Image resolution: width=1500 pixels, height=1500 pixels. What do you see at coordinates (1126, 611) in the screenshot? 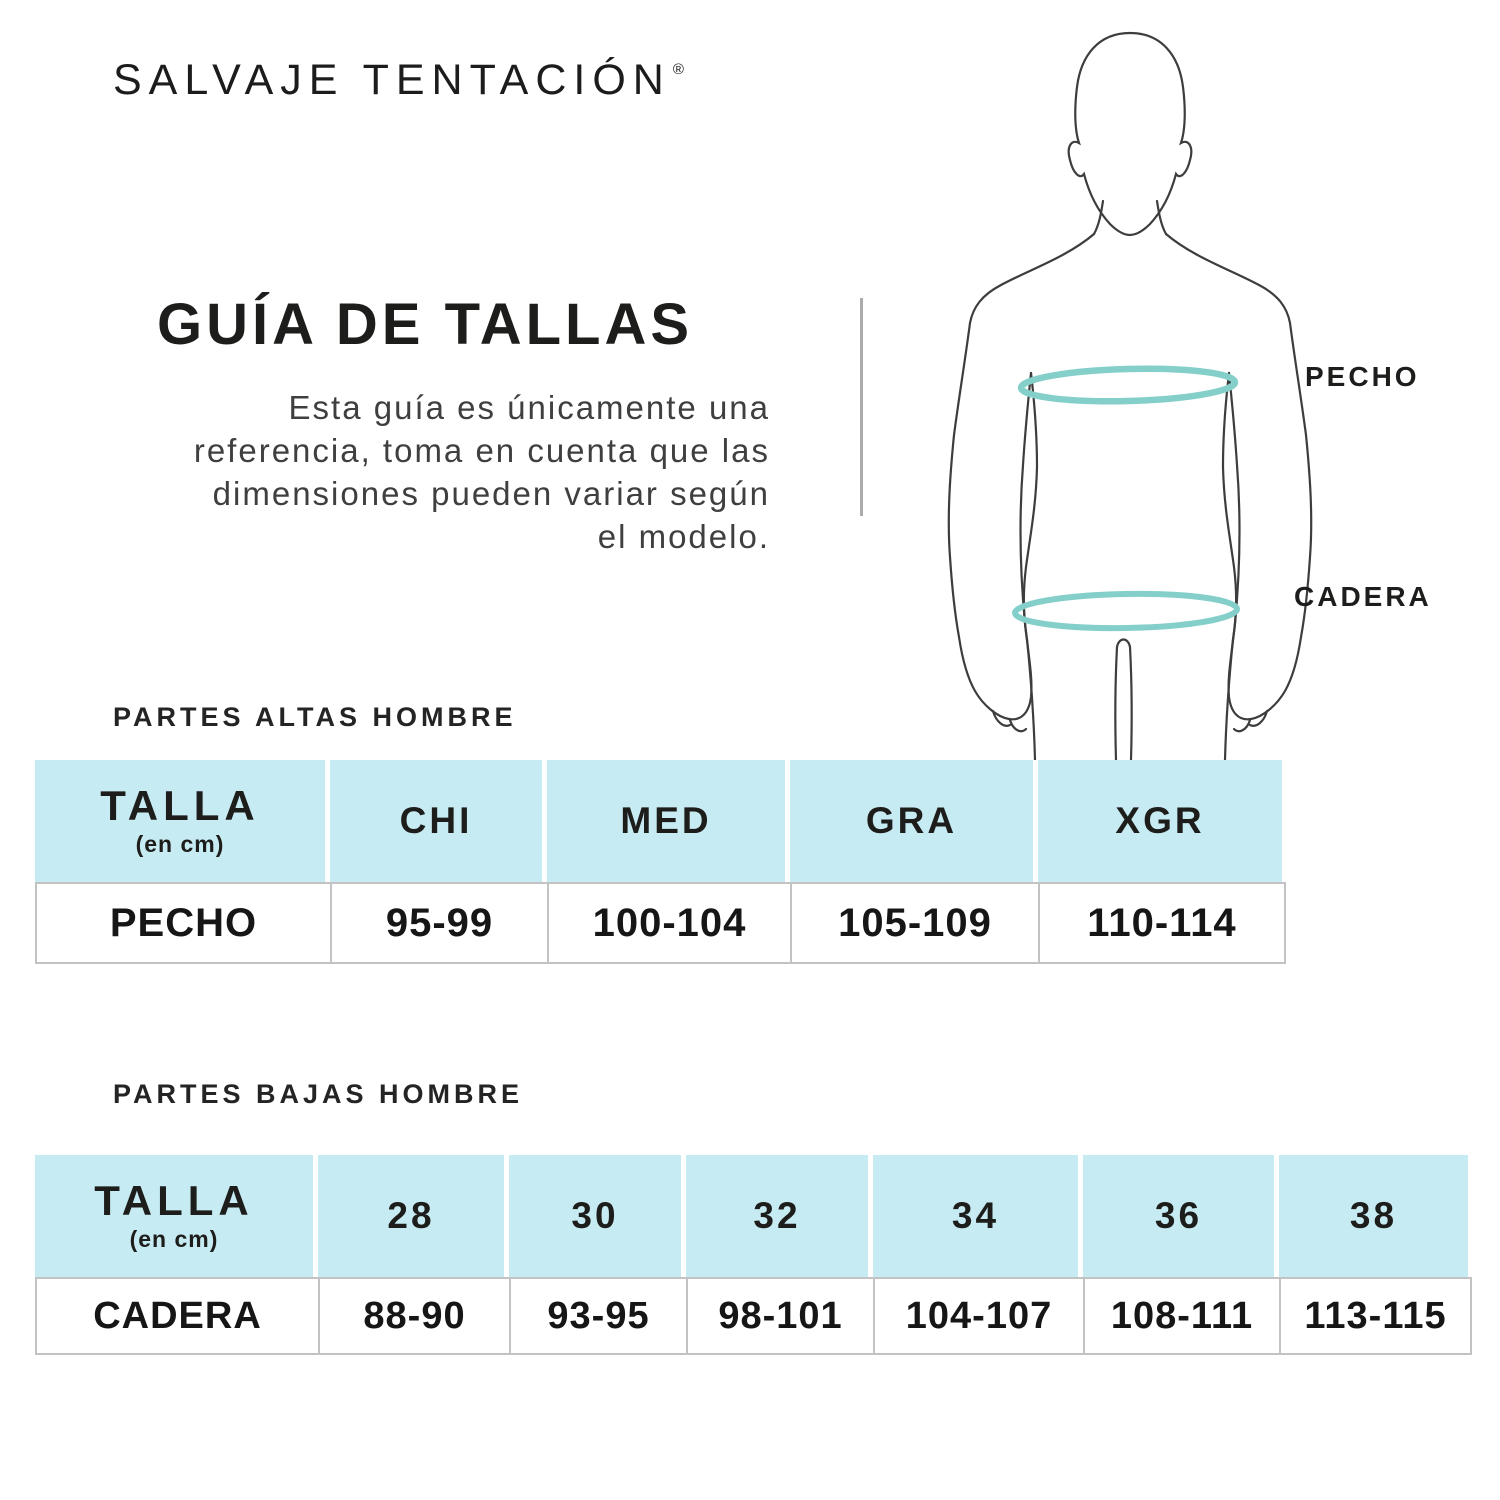
I see `hip-measure-ellipse` at bounding box center [1126, 611].